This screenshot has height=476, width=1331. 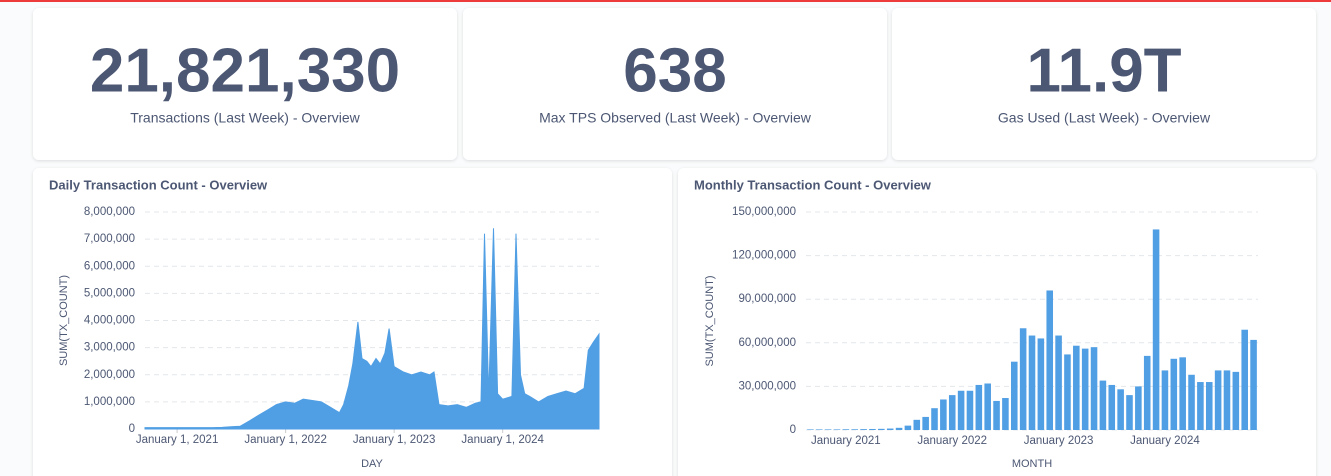 I want to click on chart-title: Monthly Transaction Count - Overview, so click(x=813, y=184).